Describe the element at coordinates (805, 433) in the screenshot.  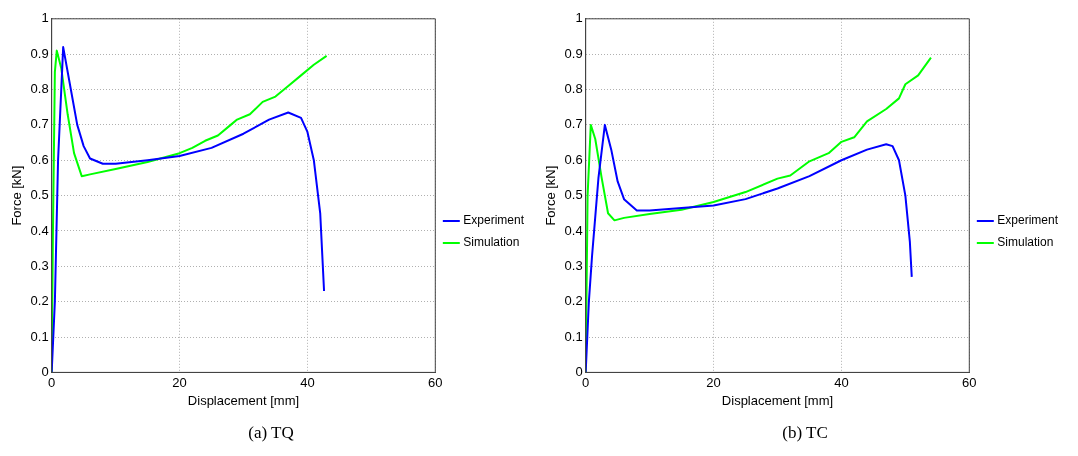
I see `text: (b) TC` at that location.